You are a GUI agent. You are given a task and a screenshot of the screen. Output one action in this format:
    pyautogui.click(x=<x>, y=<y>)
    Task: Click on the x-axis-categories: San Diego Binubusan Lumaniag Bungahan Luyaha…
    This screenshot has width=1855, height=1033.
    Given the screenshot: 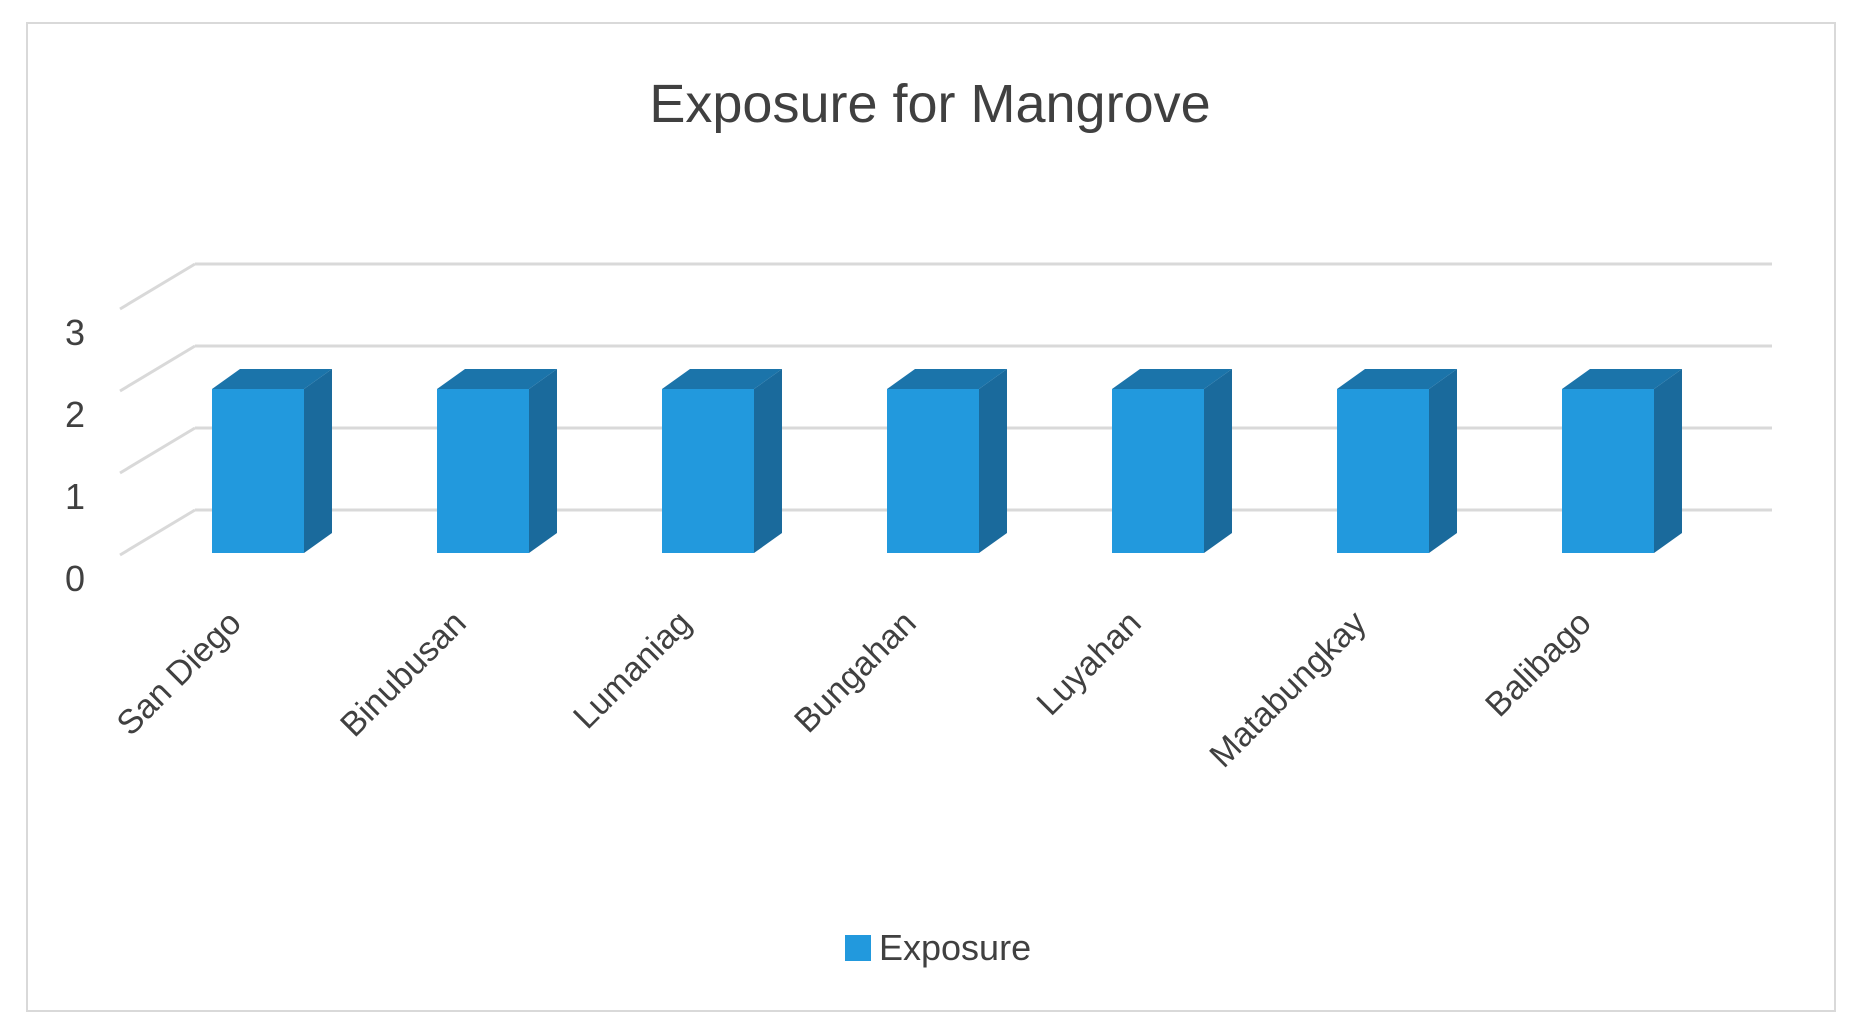 What is the action you would take?
    pyautogui.click(x=854, y=689)
    